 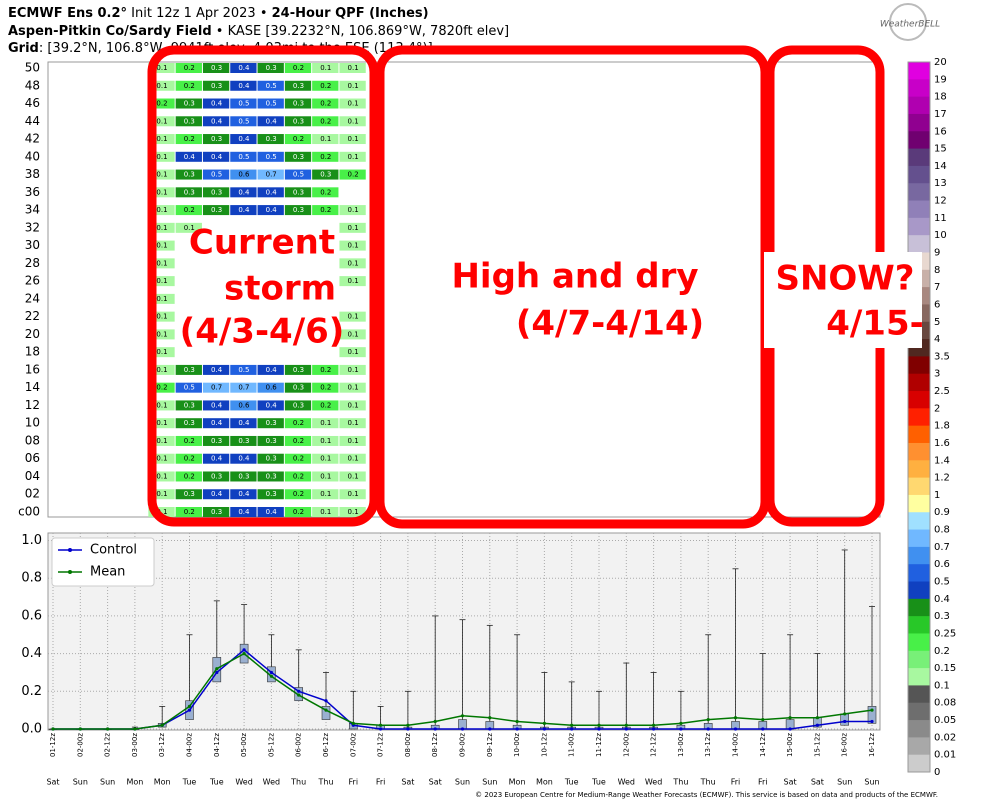 I want to click on row-label: 40, so click(x=32, y=156).